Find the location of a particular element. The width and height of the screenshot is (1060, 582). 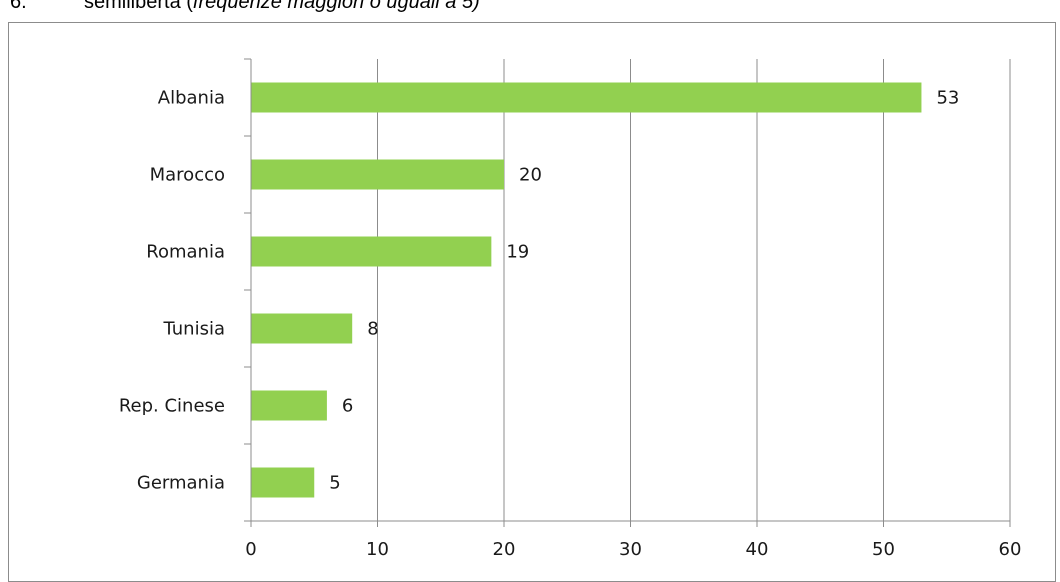

x-tick-label: 20 is located at coordinates (504, 549).